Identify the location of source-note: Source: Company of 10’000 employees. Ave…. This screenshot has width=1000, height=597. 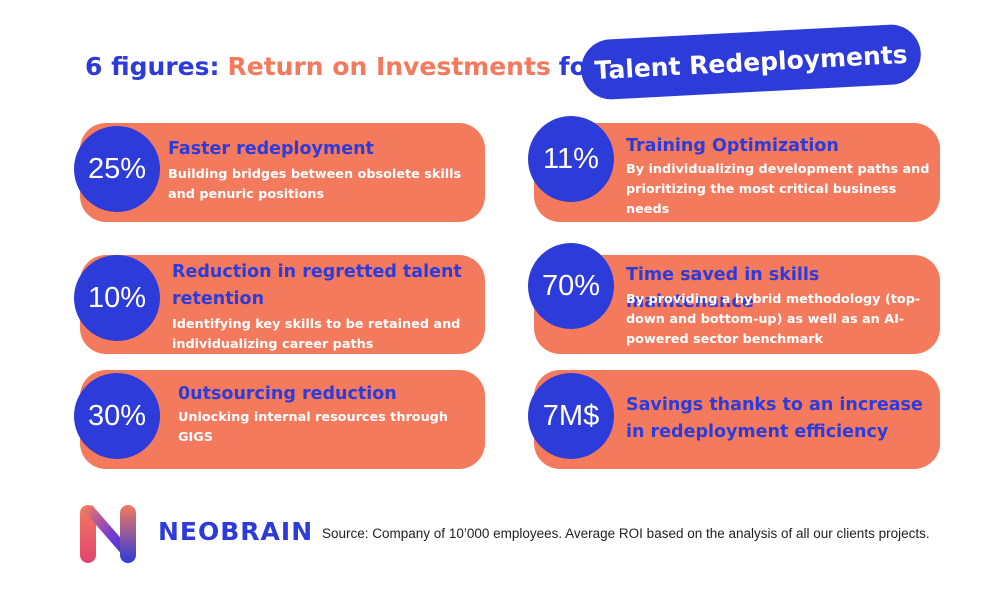
(626, 533).